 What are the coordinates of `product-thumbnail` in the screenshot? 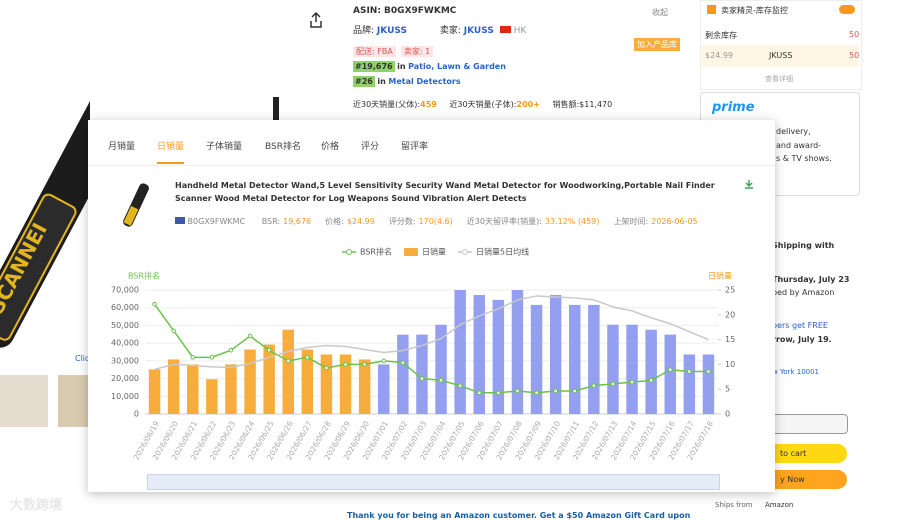 It's located at (136, 205).